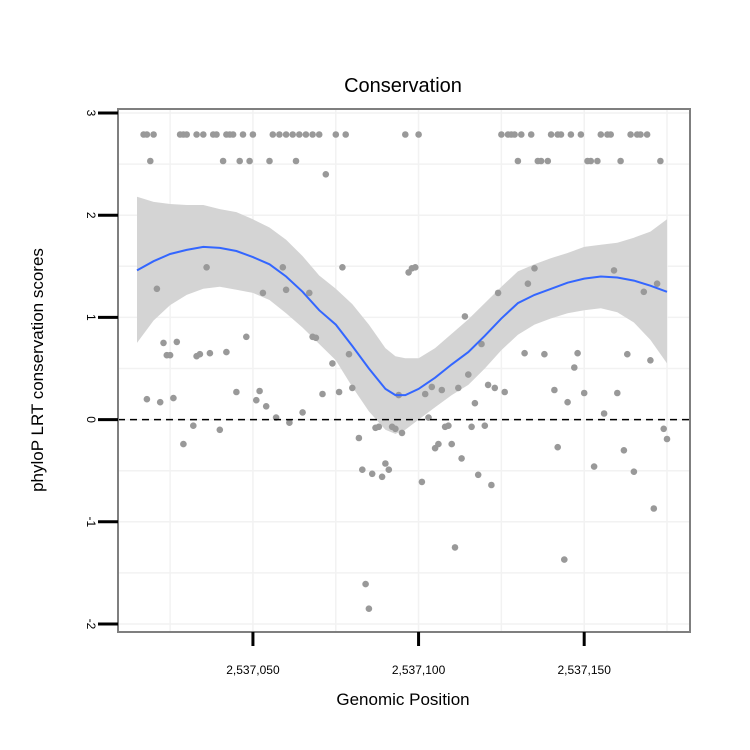  Describe the element at coordinates (91, 521) in the screenshot. I see `y-tick-label: -1` at that location.